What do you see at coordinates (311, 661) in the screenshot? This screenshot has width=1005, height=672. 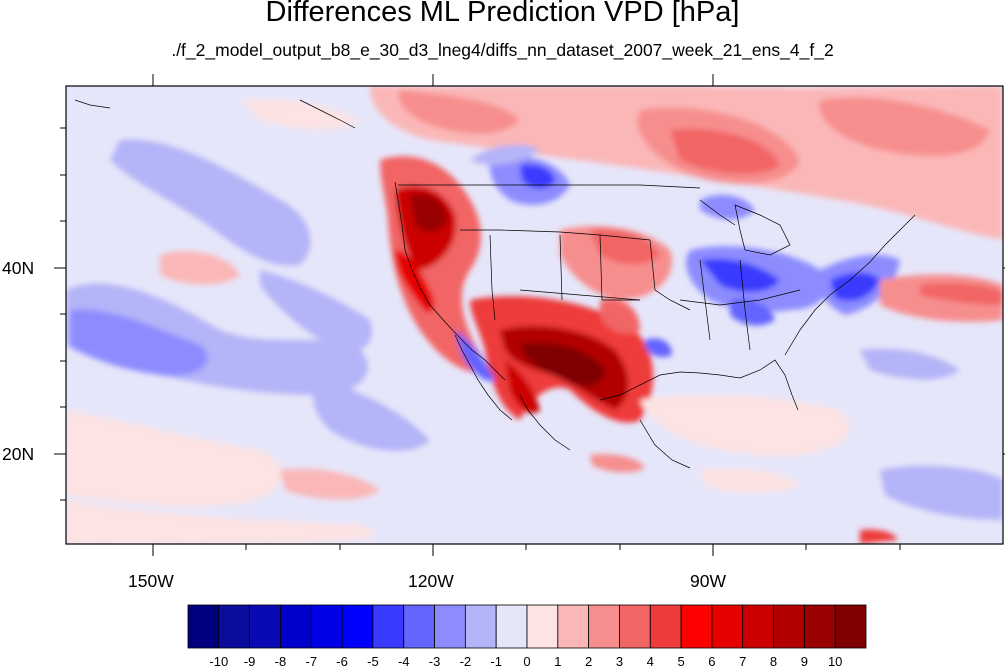 I see `colorbar-tick-label: -7` at bounding box center [311, 661].